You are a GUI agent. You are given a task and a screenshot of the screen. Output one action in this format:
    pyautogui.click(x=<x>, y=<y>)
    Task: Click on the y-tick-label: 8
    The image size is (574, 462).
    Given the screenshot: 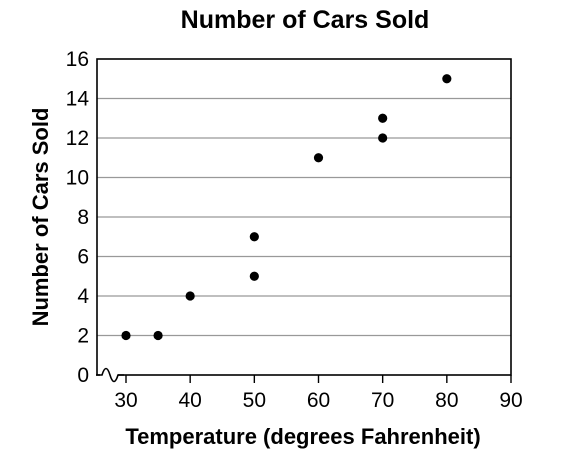 What is the action you would take?
    pyautogui.click(x=83, y=217)
    